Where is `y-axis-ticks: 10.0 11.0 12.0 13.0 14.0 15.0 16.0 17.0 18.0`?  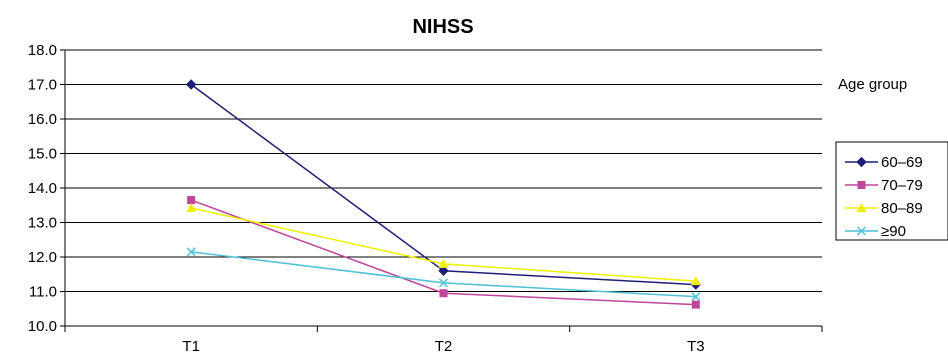
y-axis-ticks: 10.0 11.0 12.0 13.0 14.0 15.0 16.0 17.0 18.0 is located at coordinates (46, 188).